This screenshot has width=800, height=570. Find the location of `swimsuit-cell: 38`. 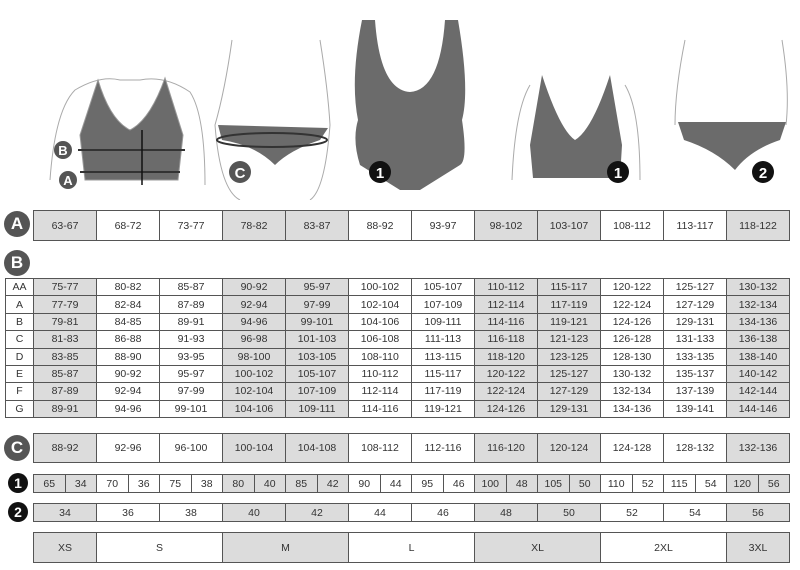

swimsuit-cell: 38 is located at coordinates (207, 484).